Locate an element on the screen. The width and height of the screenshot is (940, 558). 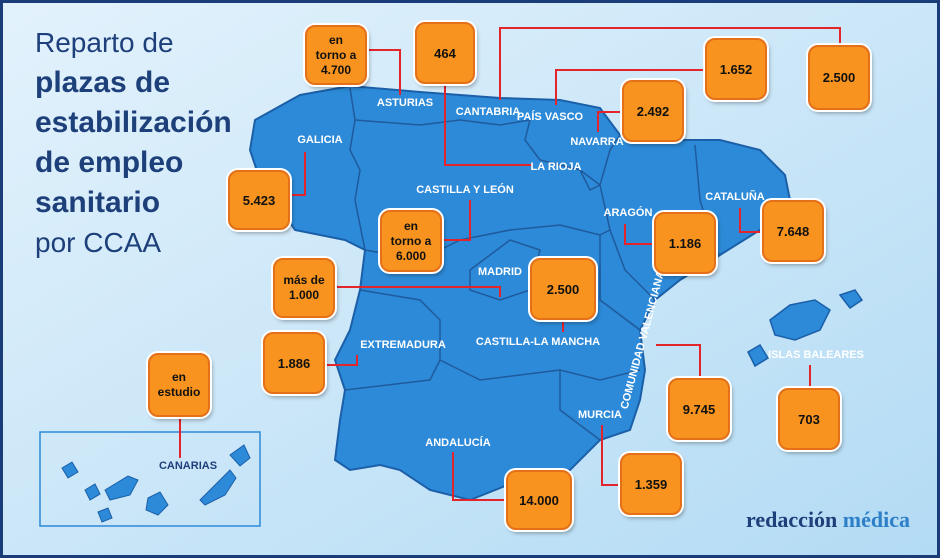
region-label: CATALUÑA is located at coordinates (735, 196).